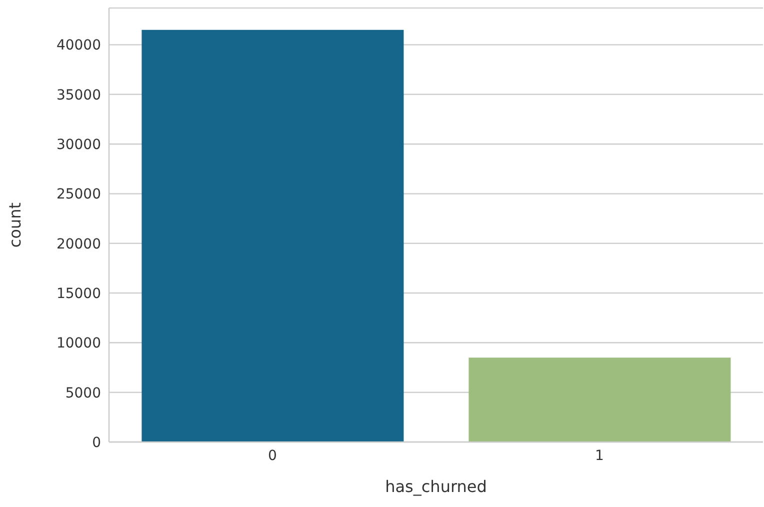  I want to click on x-tick-label: 1, so click(599, 456).